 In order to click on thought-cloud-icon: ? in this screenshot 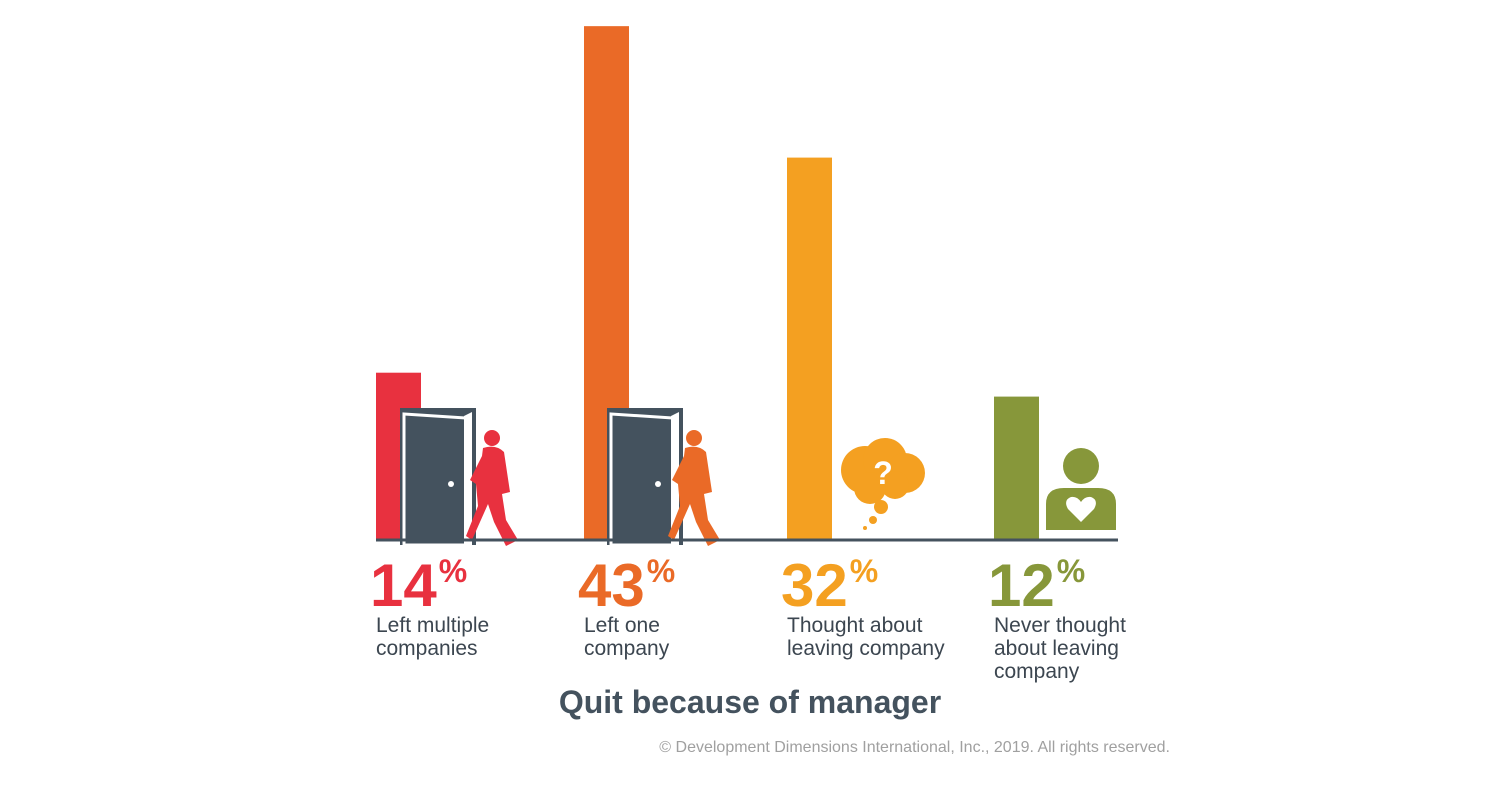, I will do `click(883, 484)`.